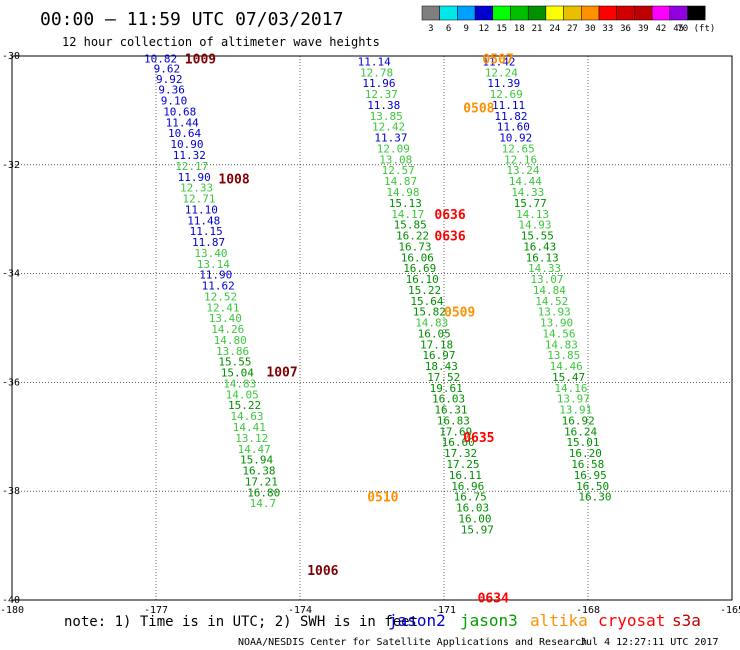 The image size is (740, 650). Describe the element at coordinates (554, 29) in the screenshot. I see `colorbar-label: 24` at that location.